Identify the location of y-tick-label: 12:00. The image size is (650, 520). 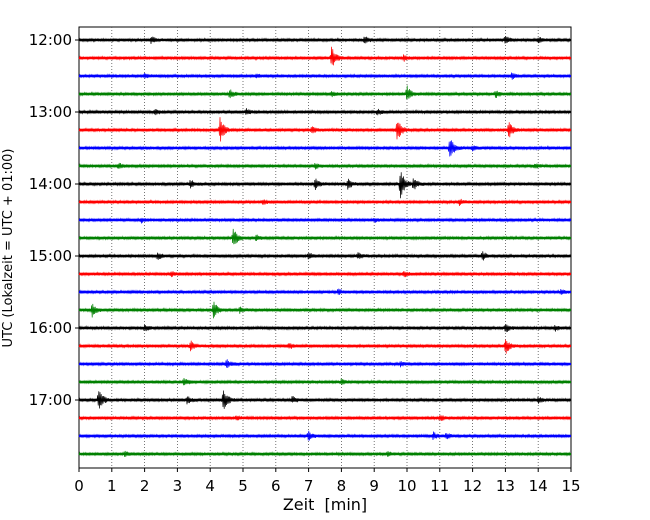
(50, 40).